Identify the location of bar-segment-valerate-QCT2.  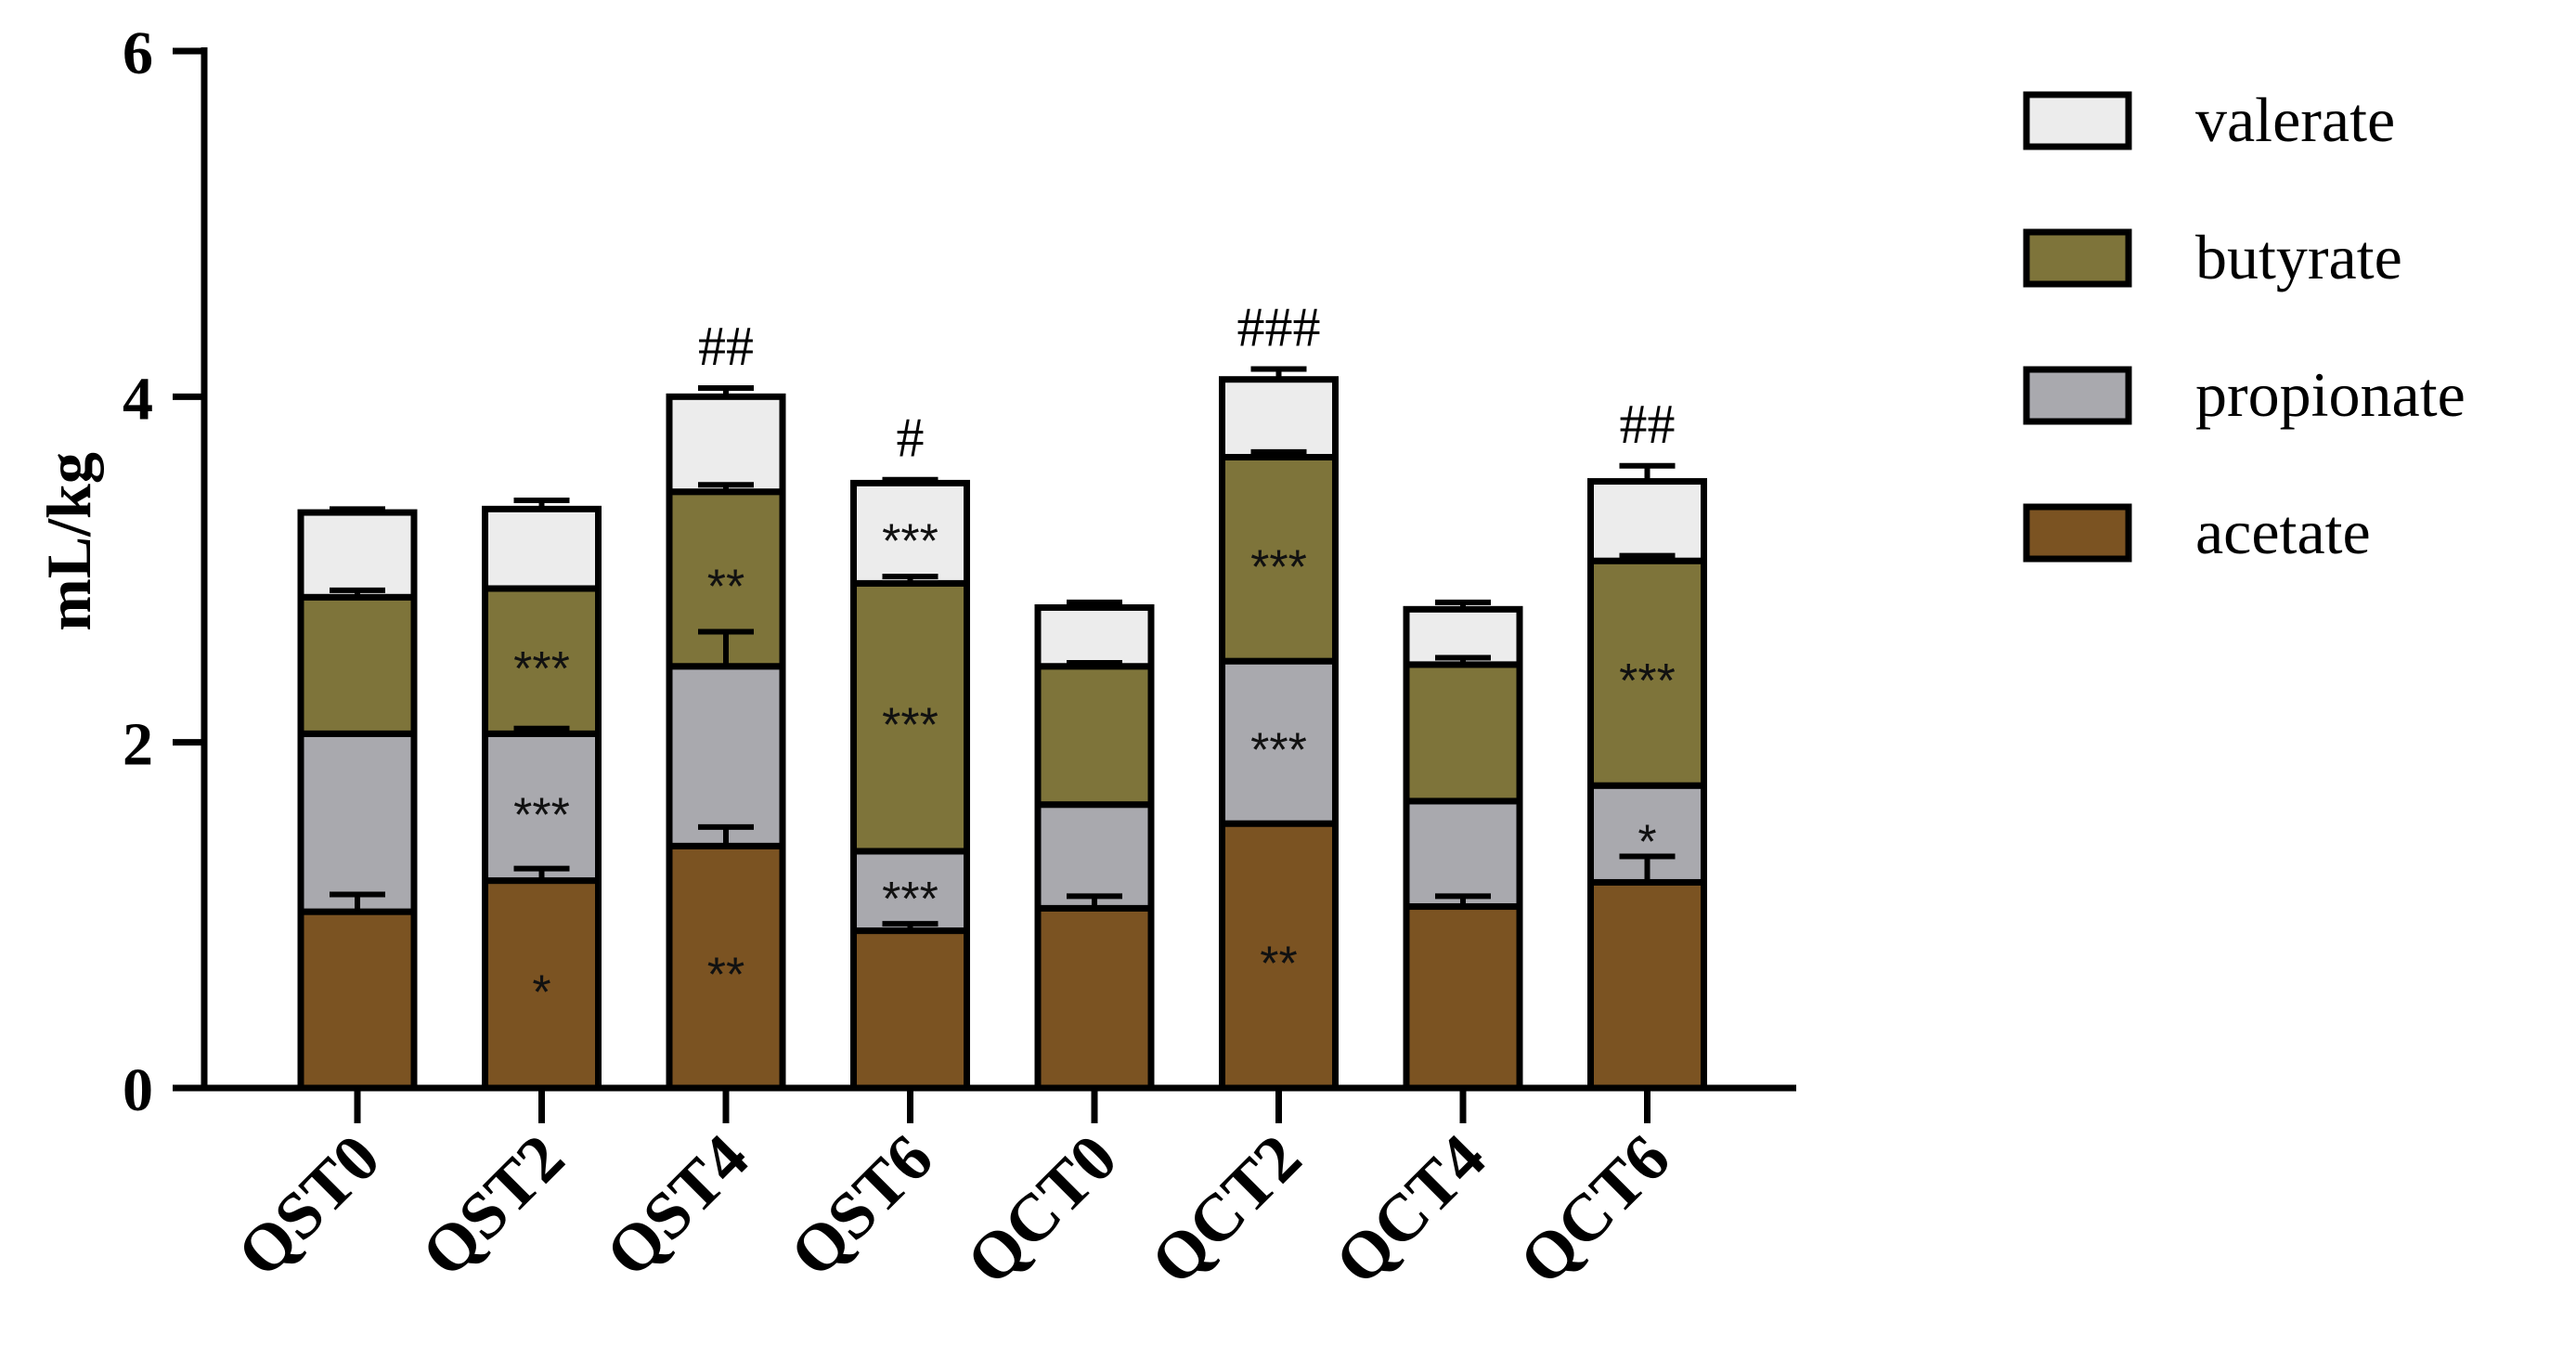
(1279, 418).